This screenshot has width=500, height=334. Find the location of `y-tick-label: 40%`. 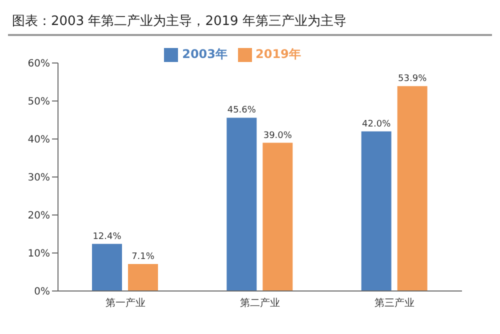

y-tick-label: 40% is located at coordinates (39, 140).